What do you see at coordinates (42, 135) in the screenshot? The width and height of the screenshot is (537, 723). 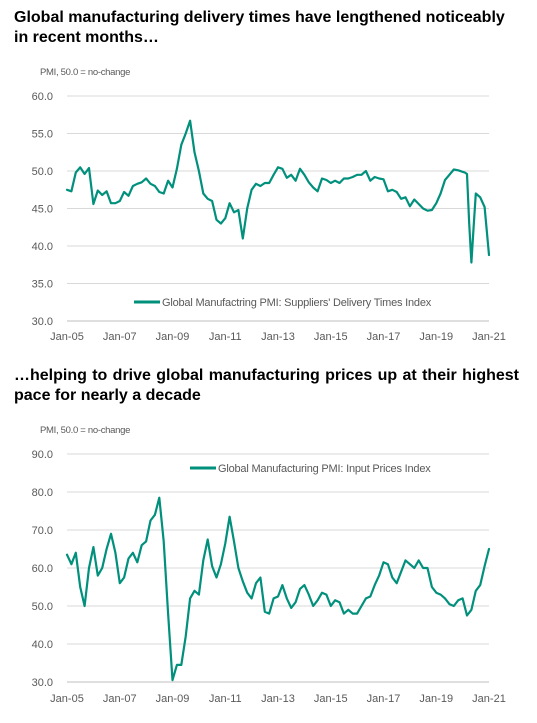 I see `y-tick-label: 55.0` at bounding box center [42, 135].